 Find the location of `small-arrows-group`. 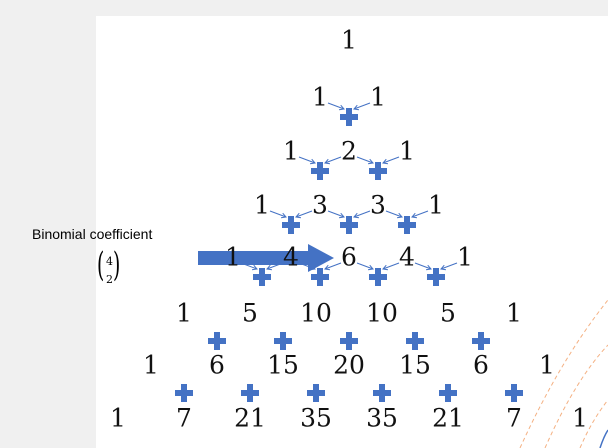

small-arrows-group is located at coordinates (349, 186).